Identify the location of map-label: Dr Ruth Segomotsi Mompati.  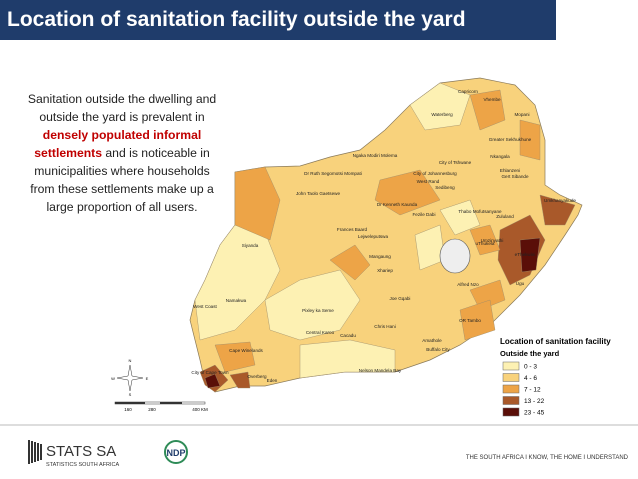
(333, 173).